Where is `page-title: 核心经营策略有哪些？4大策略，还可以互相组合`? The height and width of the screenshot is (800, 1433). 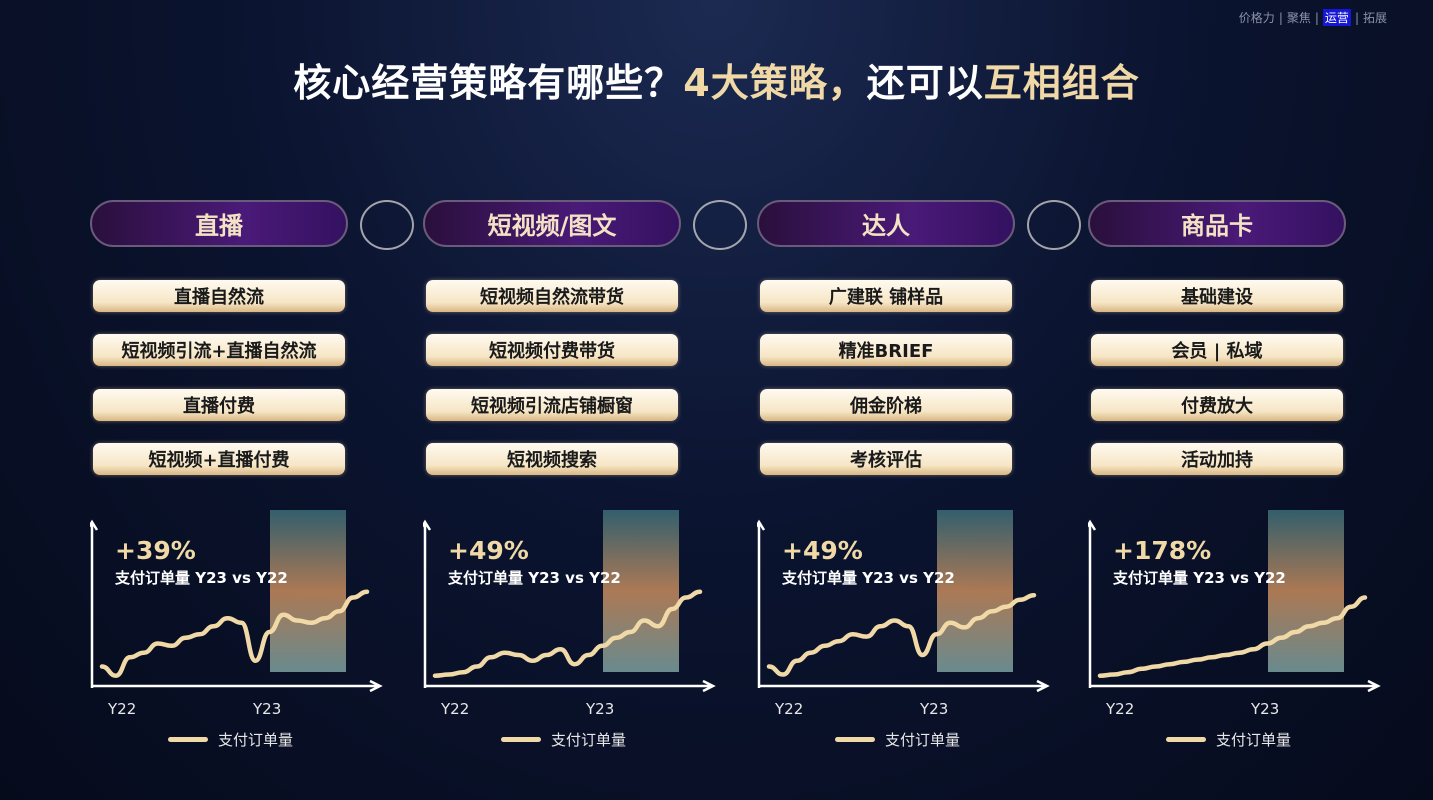 page-title: 核心经营策略有哪些？4大策略，还可以互相组合 is located at coordinates (716, 79).